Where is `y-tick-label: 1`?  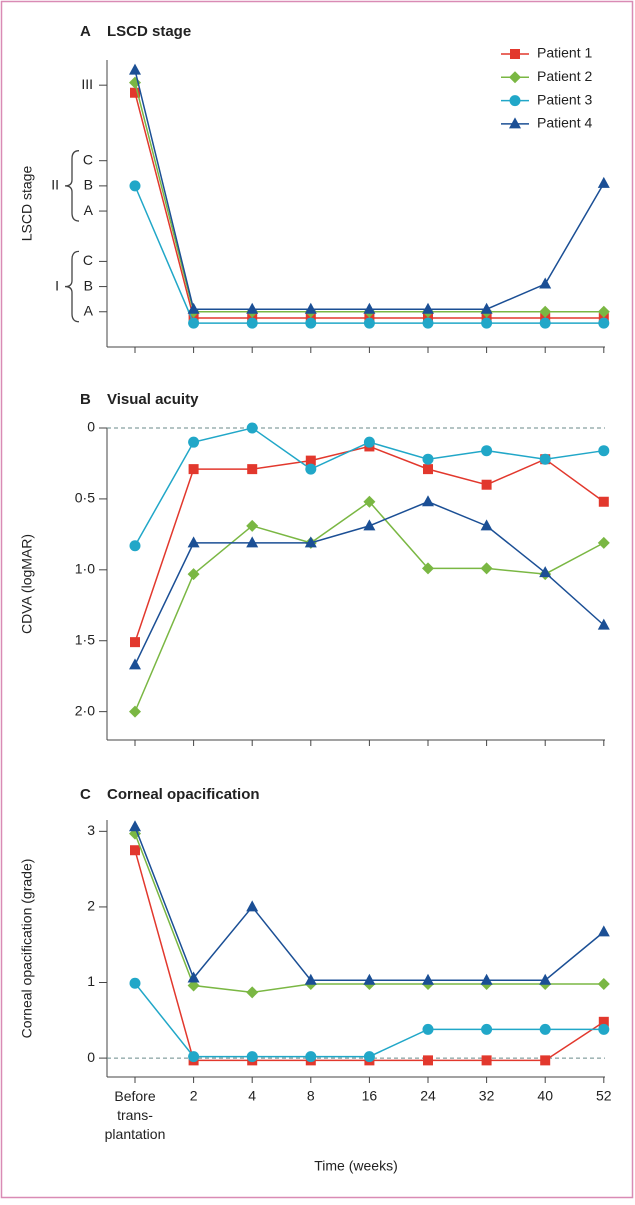
y-tick-label: 1 is located at coordinates (91, 981).